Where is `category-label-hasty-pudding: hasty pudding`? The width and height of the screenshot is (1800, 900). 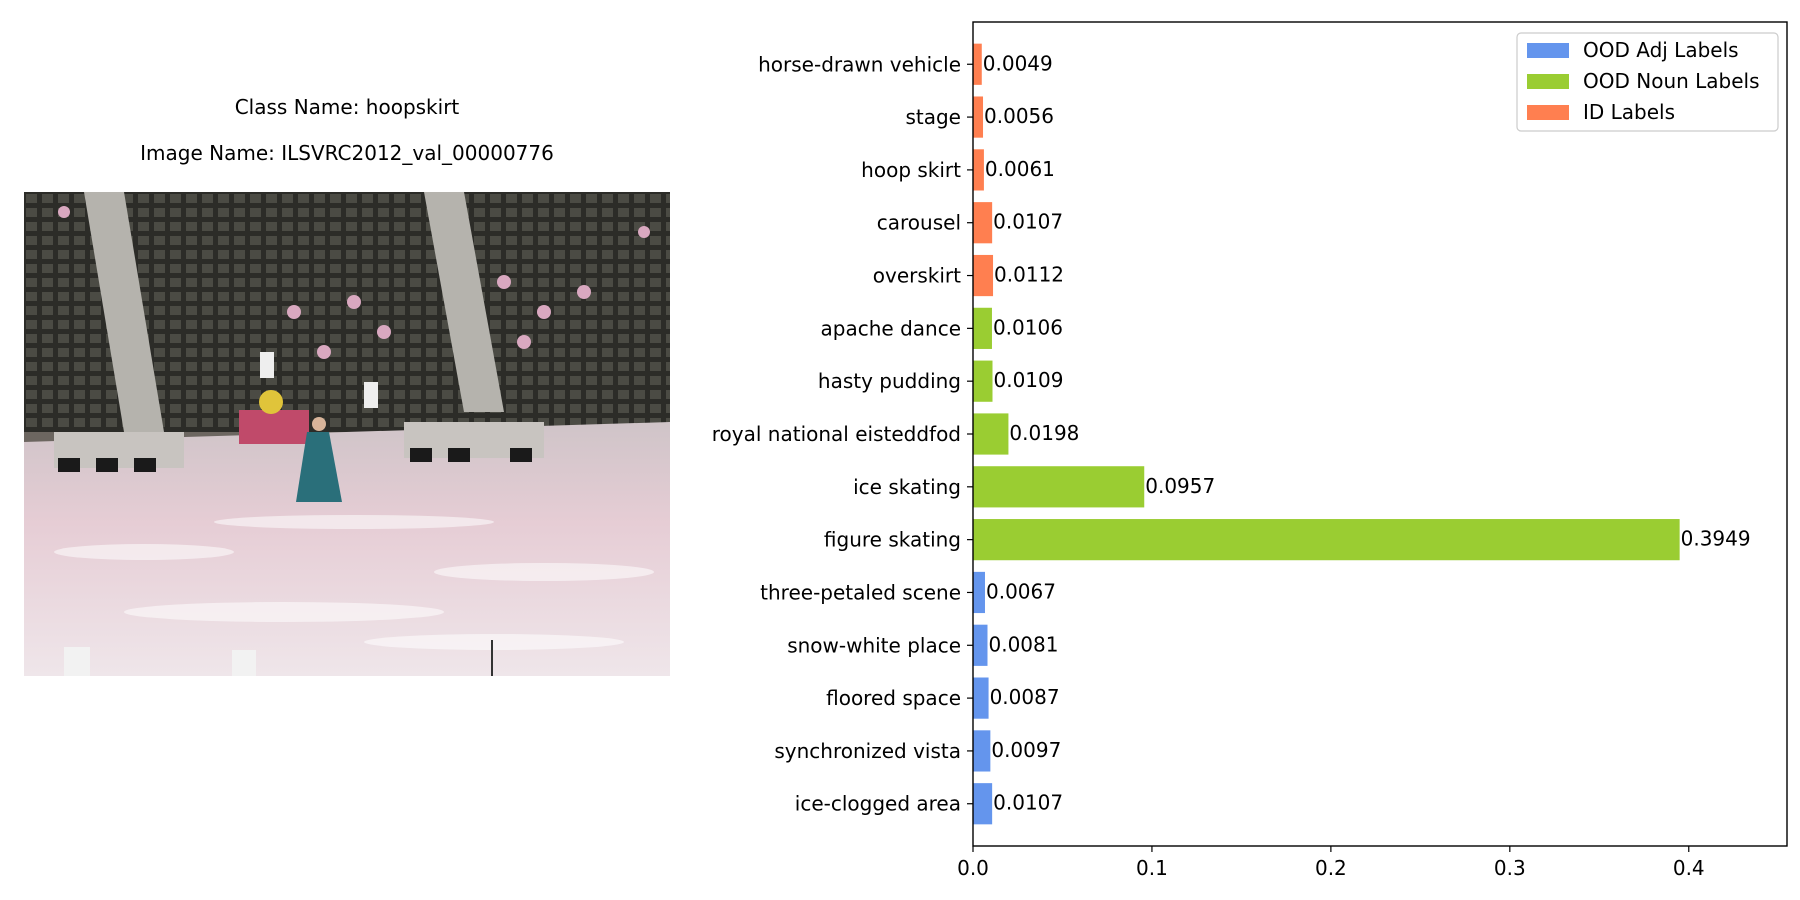 category-label-hasty-pudding: hasty pudding is located at coordinates (889, 381).